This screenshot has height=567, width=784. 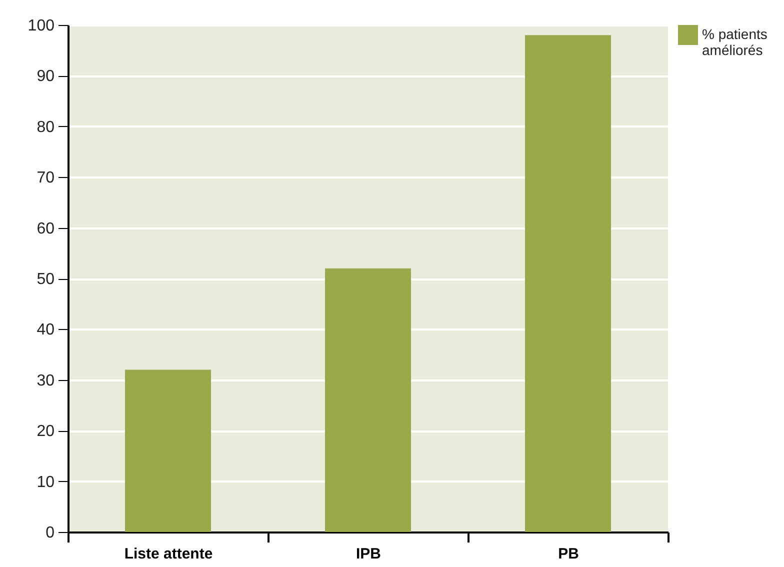 I want to click on x-tick-label: PB, so click(x=569, y=554).